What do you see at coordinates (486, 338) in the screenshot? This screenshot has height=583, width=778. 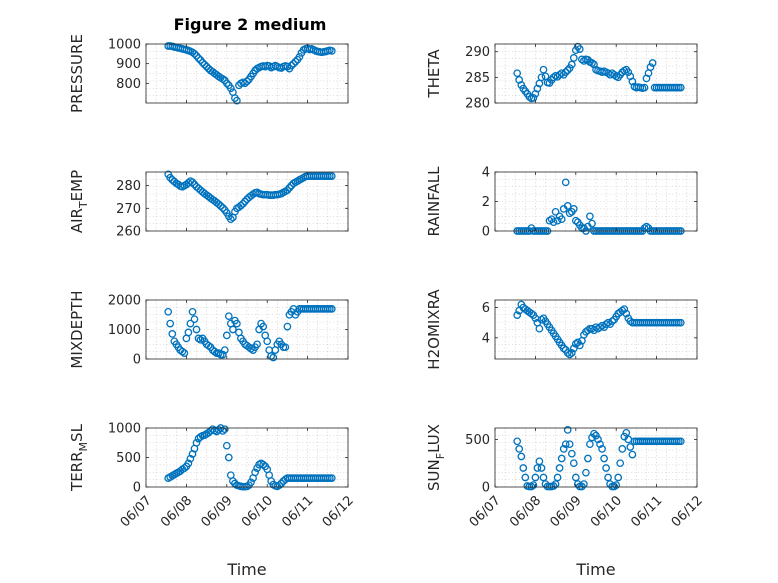 I see `y-tick-label: 4` at bounding box center [486, 338].